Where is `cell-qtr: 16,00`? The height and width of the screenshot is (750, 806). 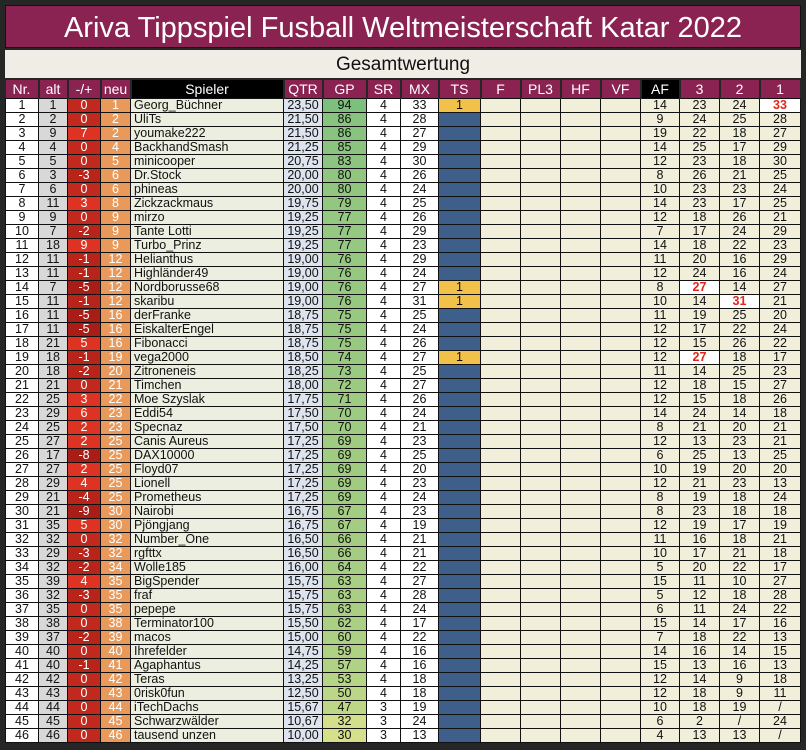 cell-qtr: 16,00 is located at coordinates (303, 567).